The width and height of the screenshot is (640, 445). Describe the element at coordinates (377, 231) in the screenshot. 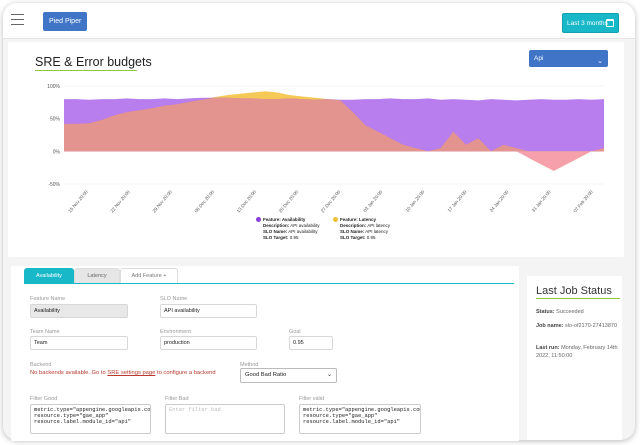

I see `legend-slo-latency: API latency` at that location.